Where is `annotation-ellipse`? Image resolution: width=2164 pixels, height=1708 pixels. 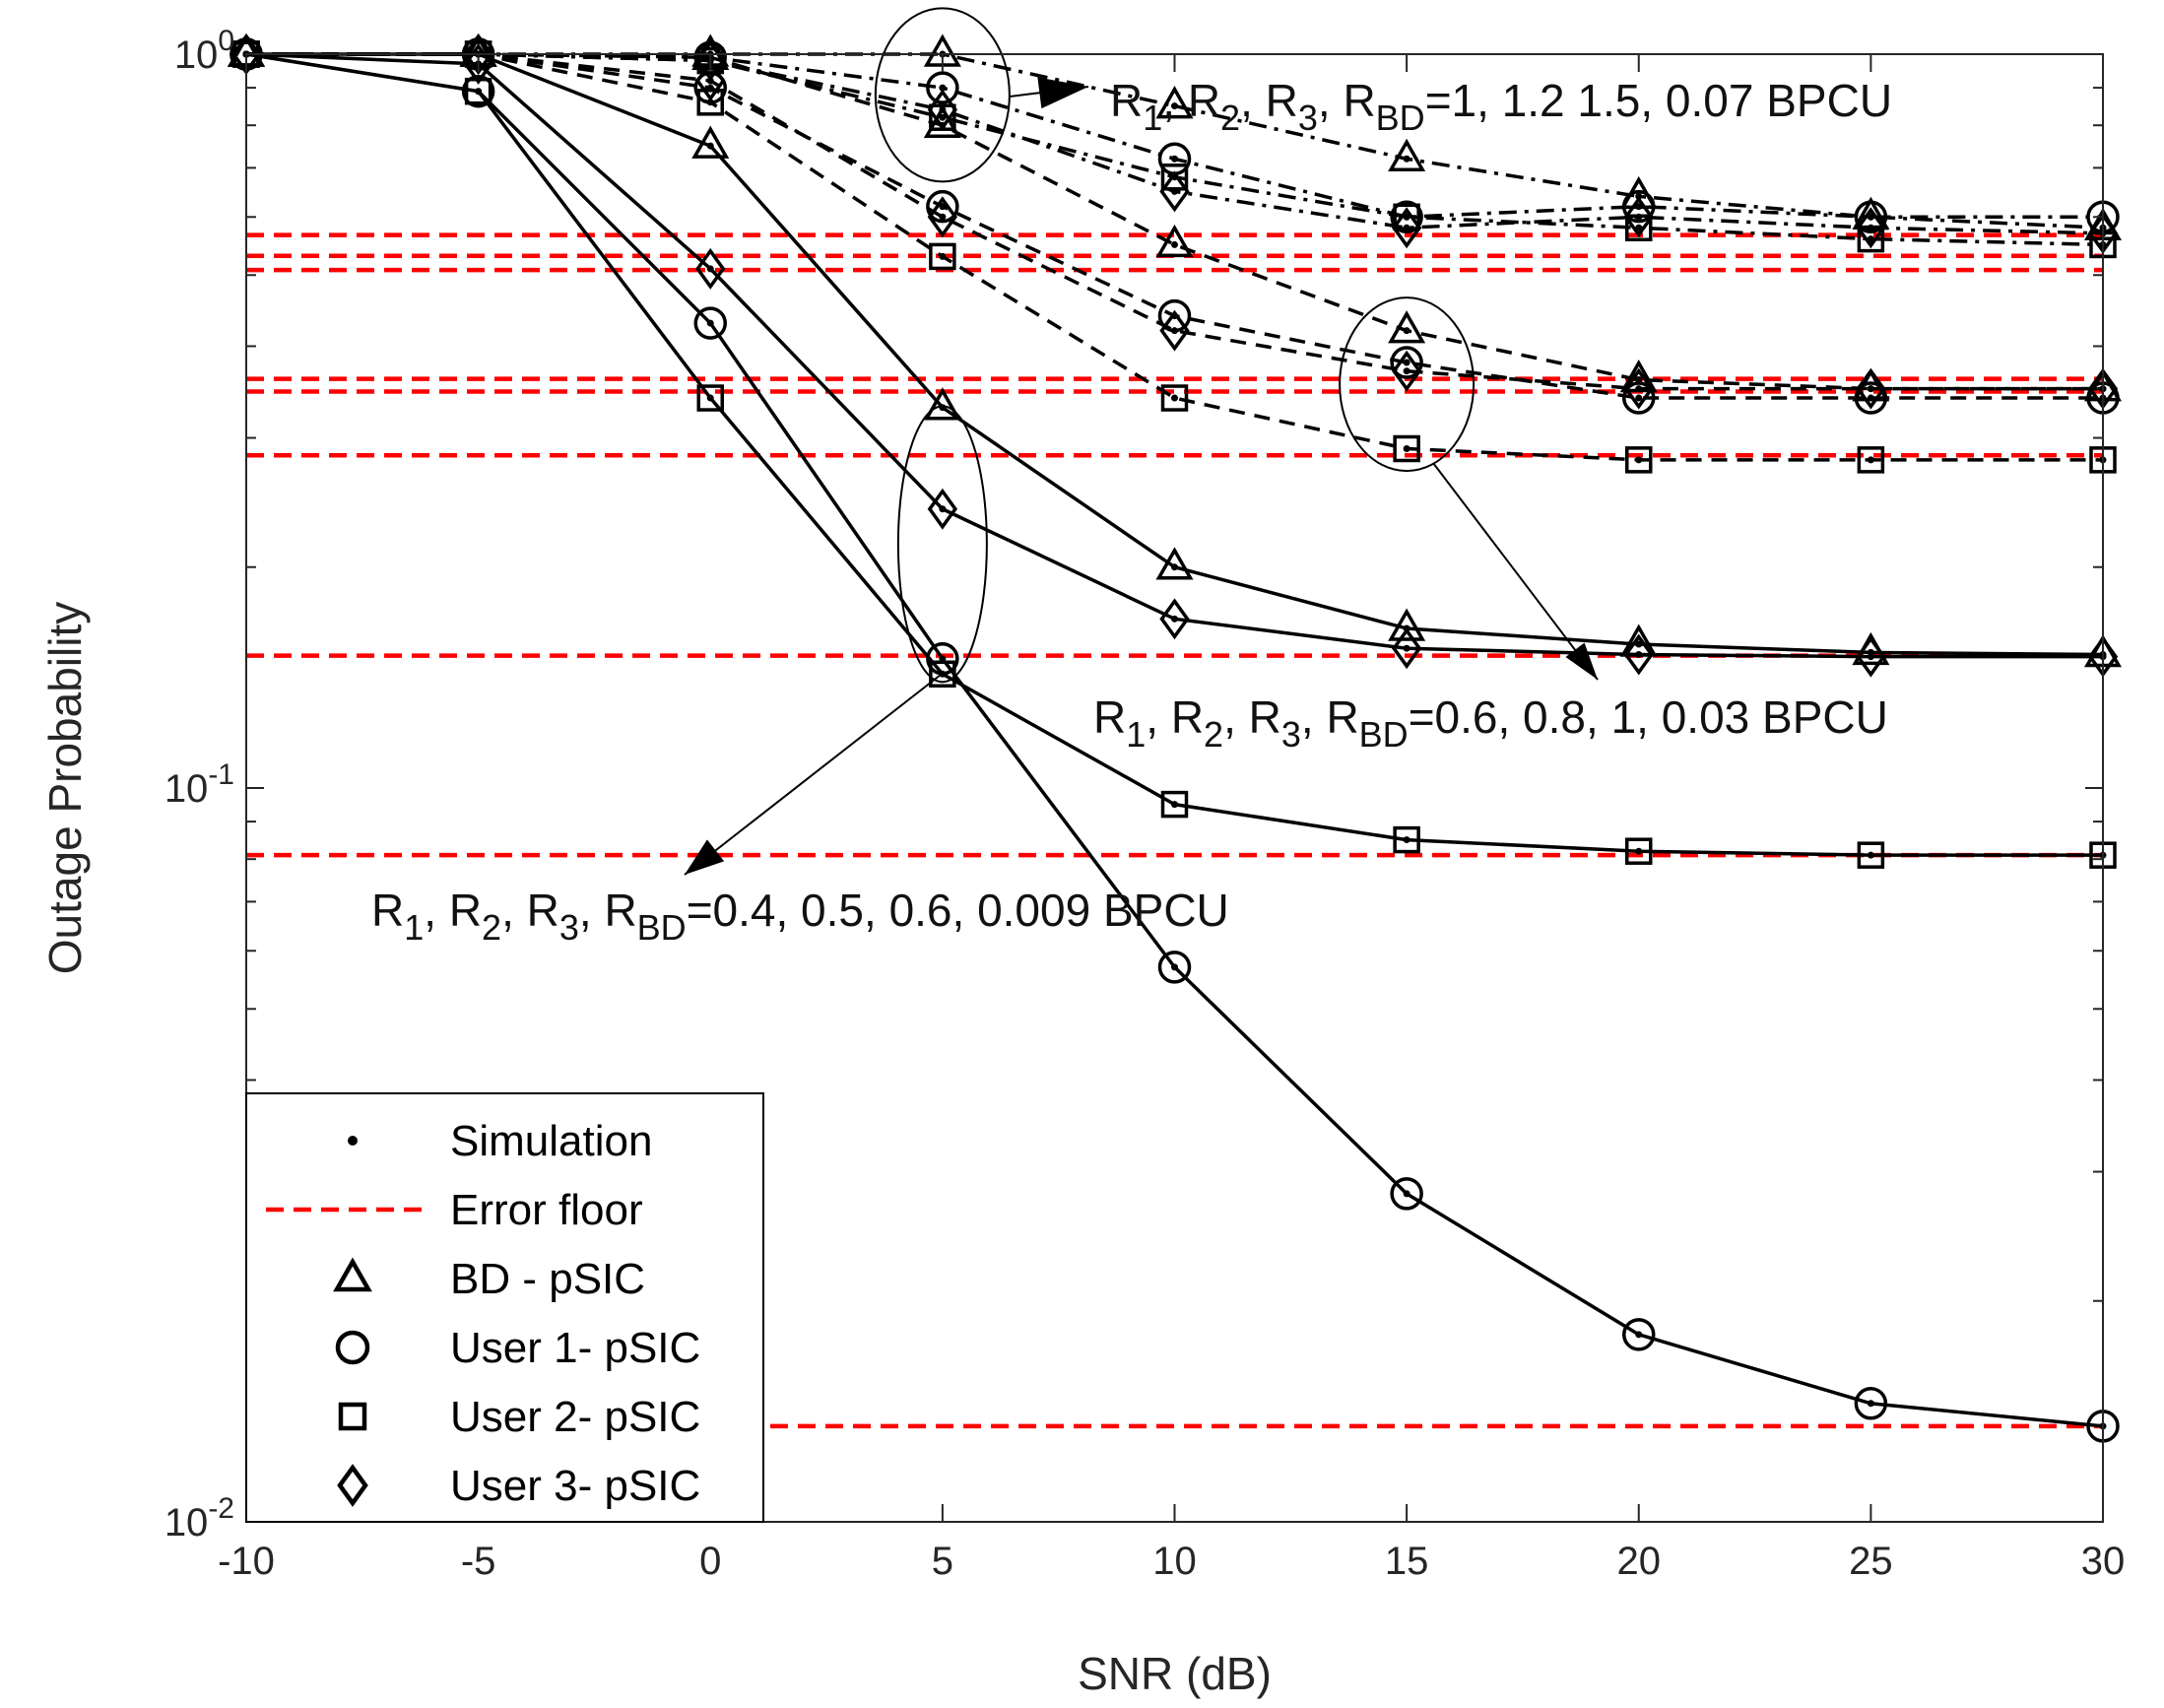 annotation-ellipse is located at coordinates (942, 95).